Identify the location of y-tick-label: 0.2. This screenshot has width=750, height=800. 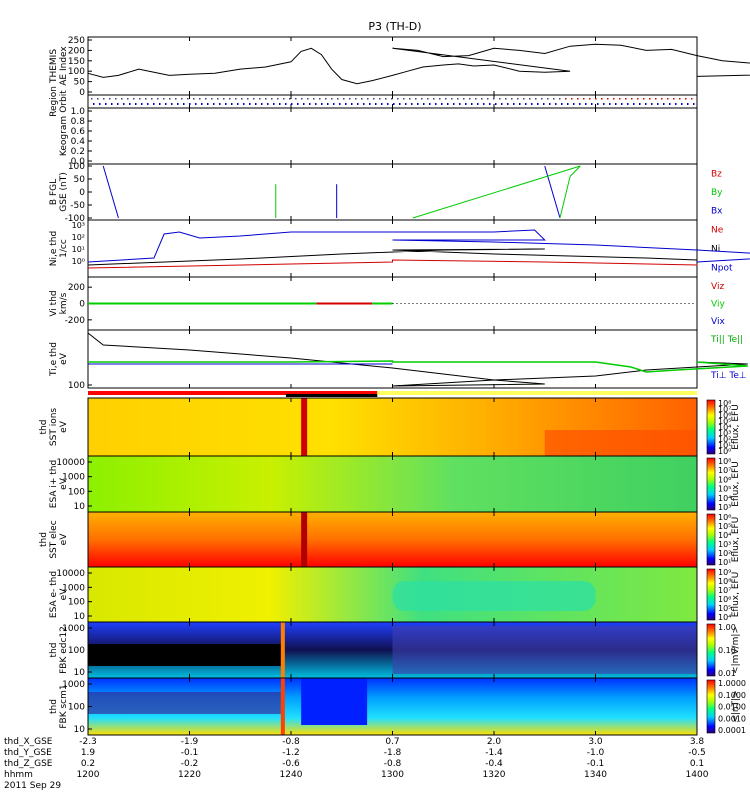
(78, 152).